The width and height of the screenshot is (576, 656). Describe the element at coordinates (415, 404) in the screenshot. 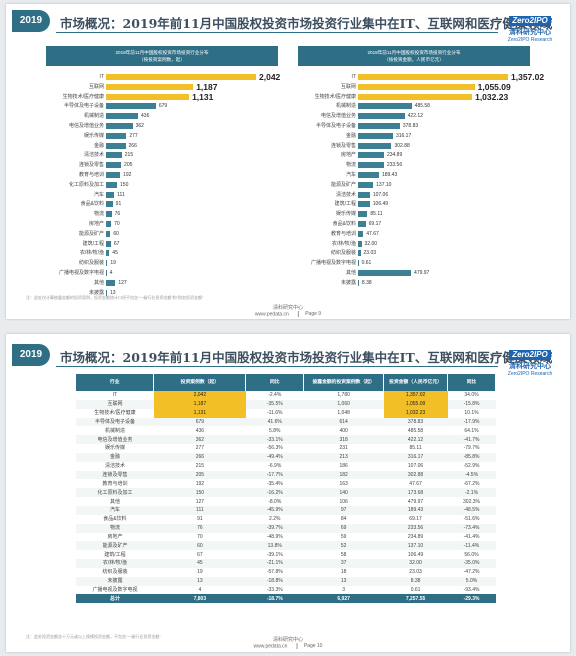

I see `table-cell: 1,055.09` at that location.